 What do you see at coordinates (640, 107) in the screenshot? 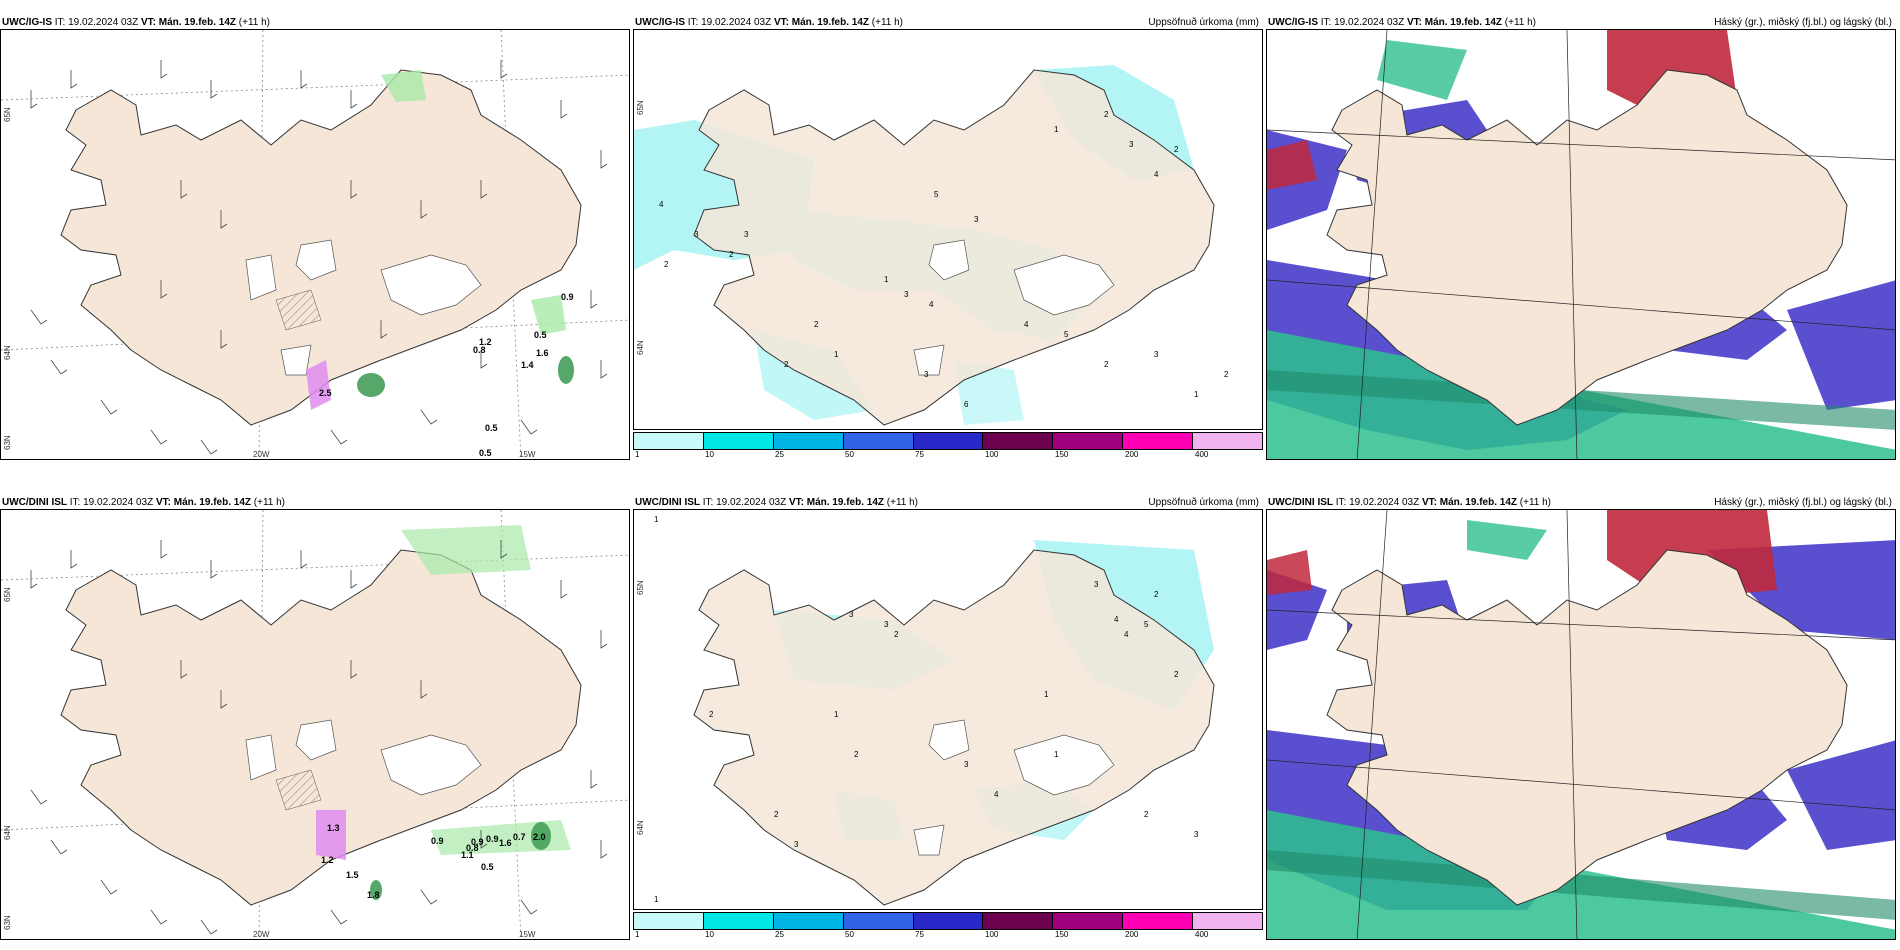
I see `lat-label: 65N` at bounding box center [640, 107].